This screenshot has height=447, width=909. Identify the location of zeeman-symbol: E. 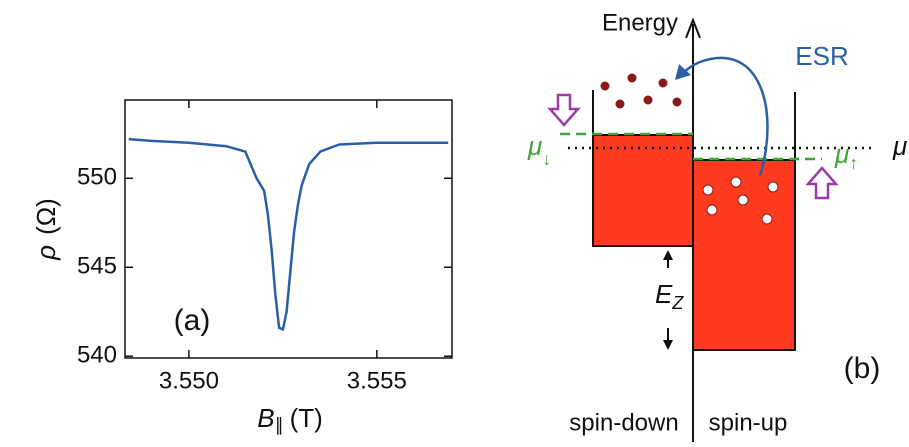
(664, 294).